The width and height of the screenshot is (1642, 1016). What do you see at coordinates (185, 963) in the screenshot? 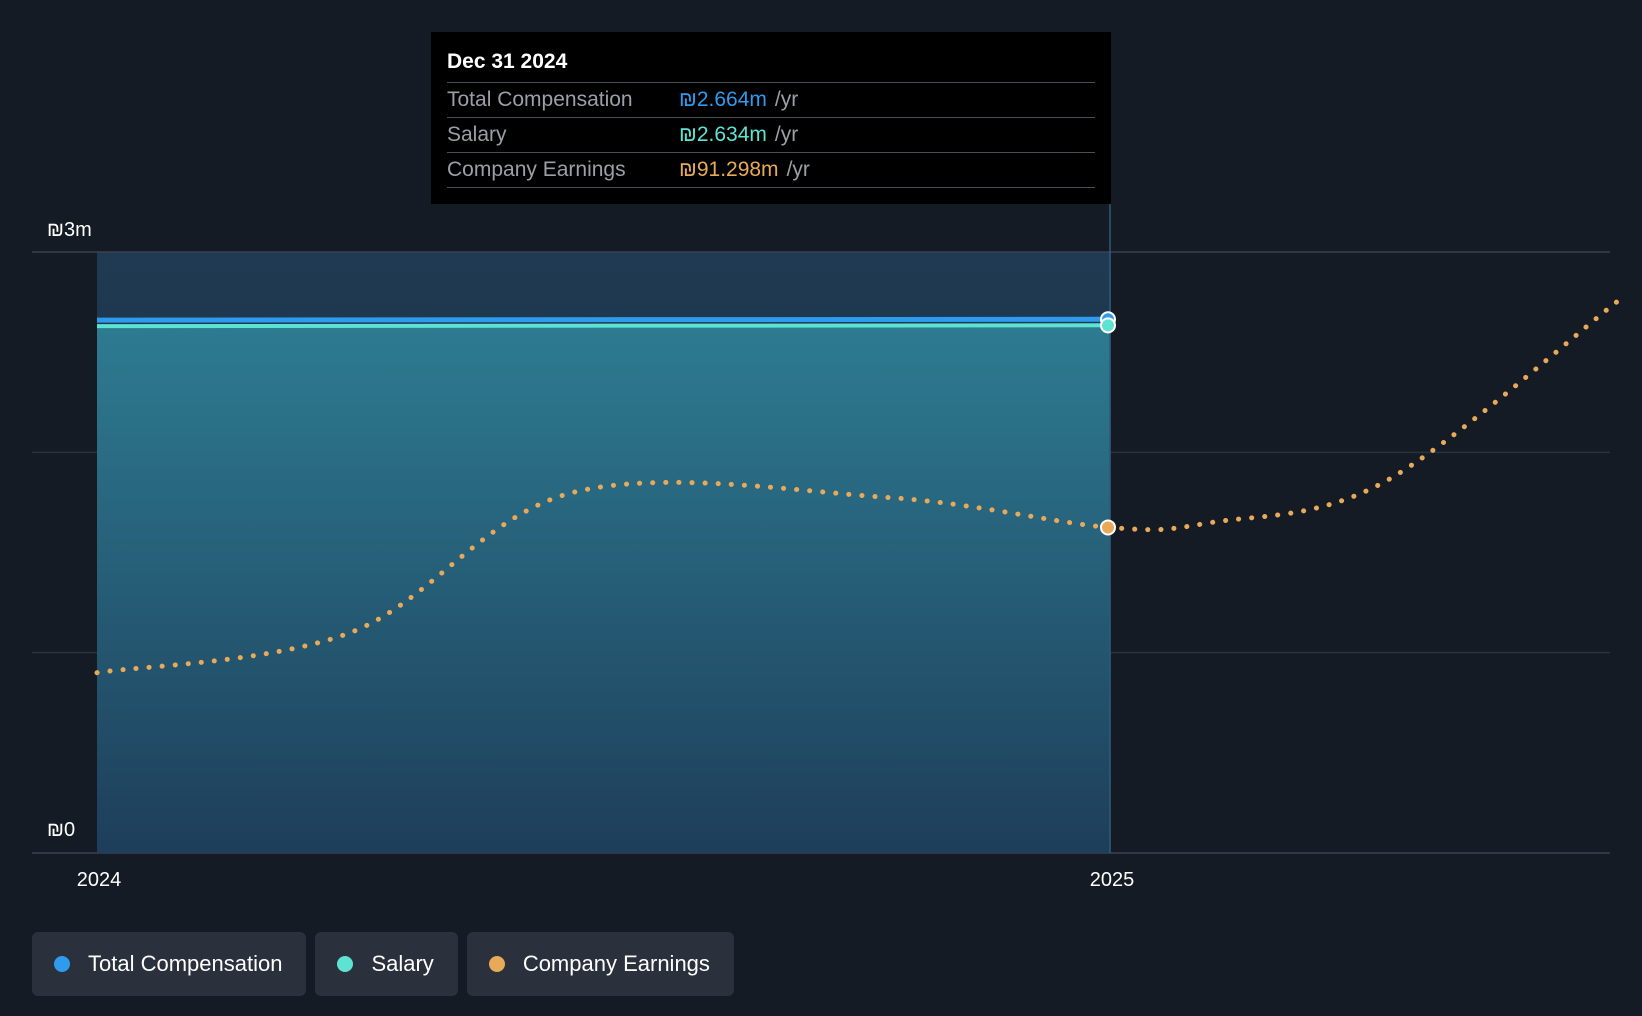
I see `legend-label: Total Compensation` at bounding box center [185, 963].